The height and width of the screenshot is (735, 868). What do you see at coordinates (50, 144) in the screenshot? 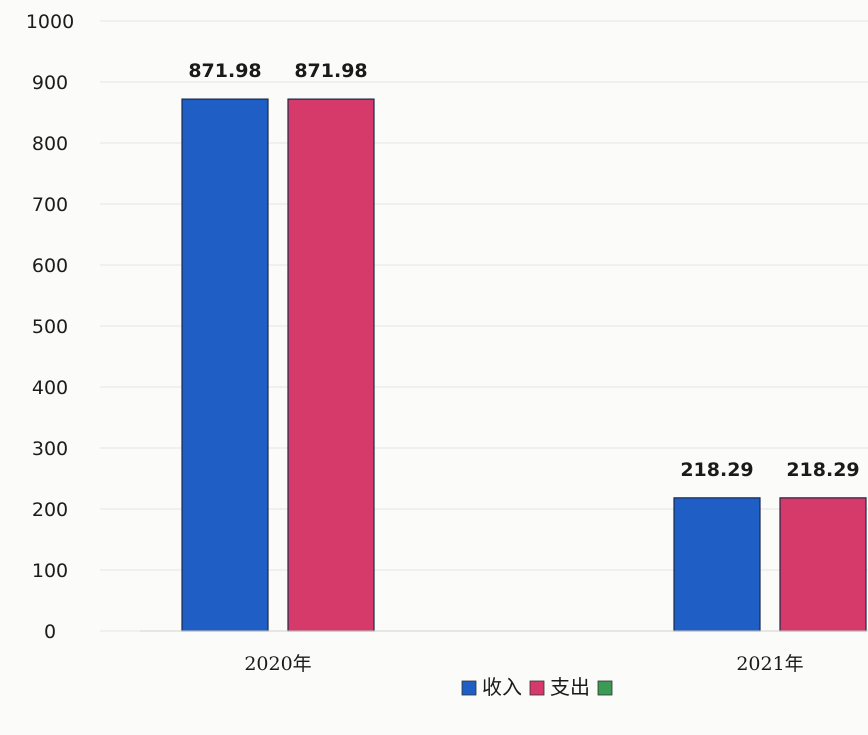
I see `y-tick-label: 800` at bounding box center [50, 144].